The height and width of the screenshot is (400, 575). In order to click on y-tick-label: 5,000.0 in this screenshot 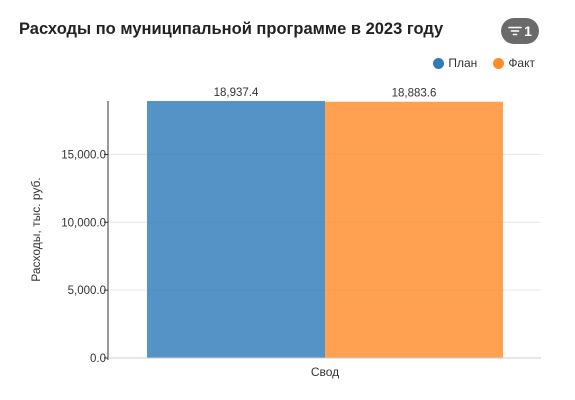, I will do `click(87, 291)`.